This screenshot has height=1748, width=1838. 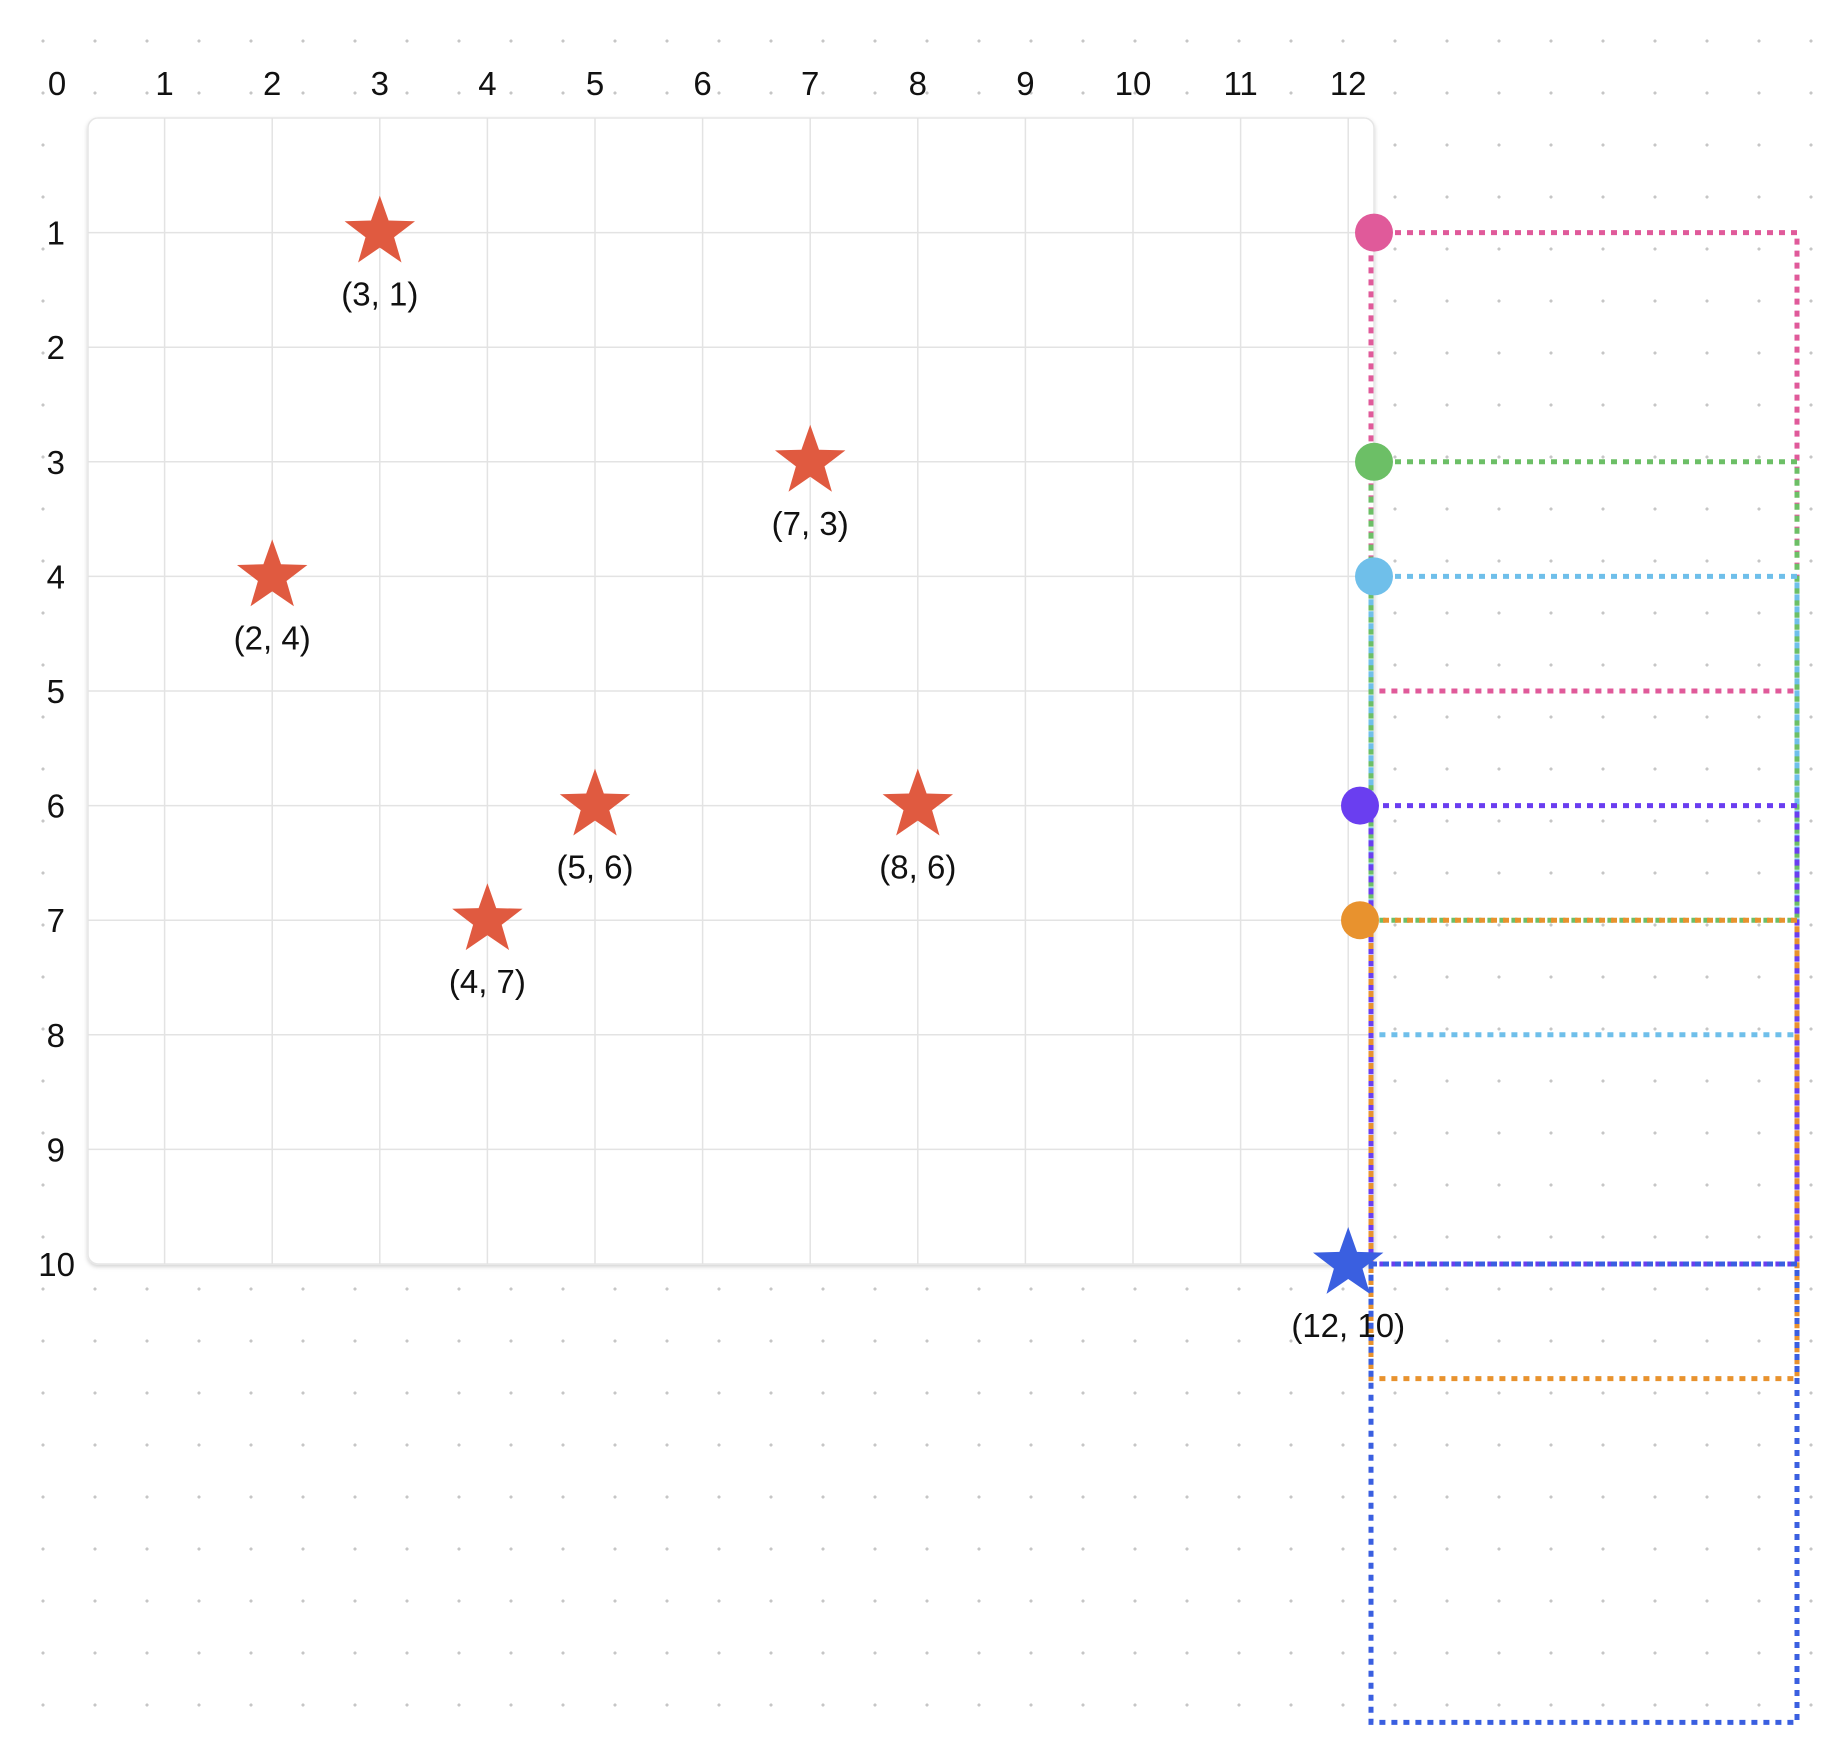 I want to click on range-marker-orange, so click(x=1360, y=920).